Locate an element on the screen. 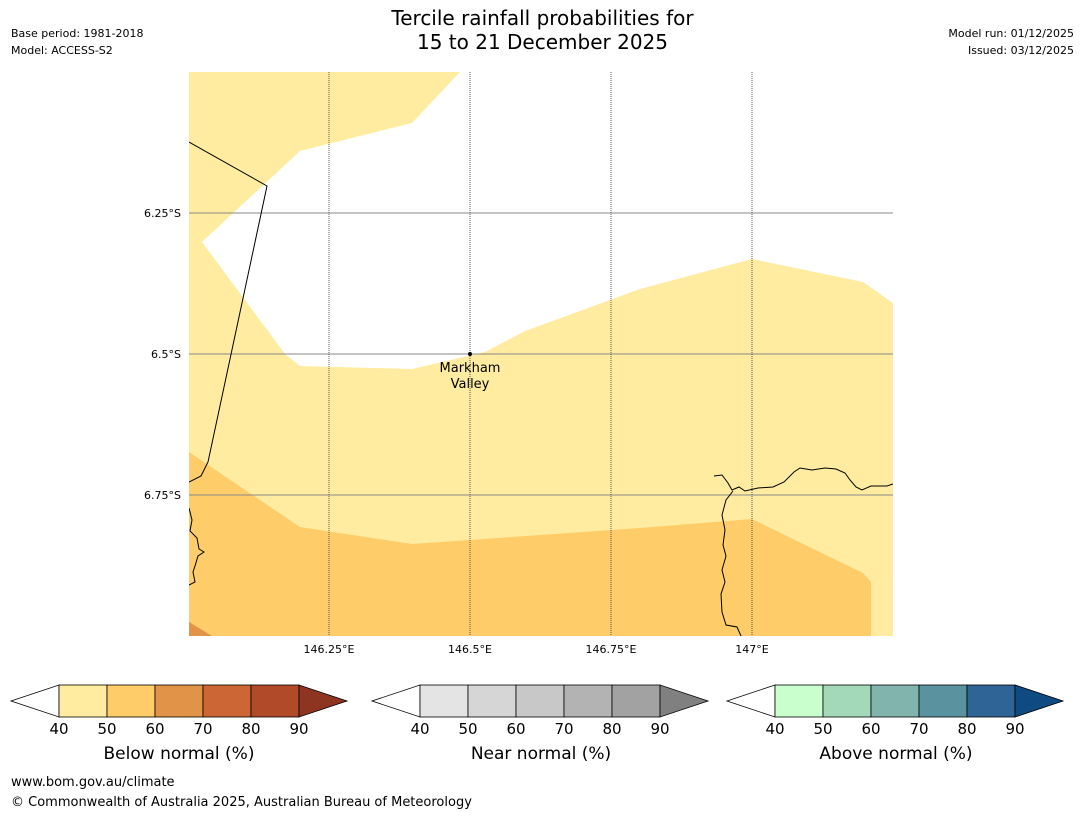 This screenshot has height=816, width=1085. lon-label: 147°E is located at coordinates (751, 649).